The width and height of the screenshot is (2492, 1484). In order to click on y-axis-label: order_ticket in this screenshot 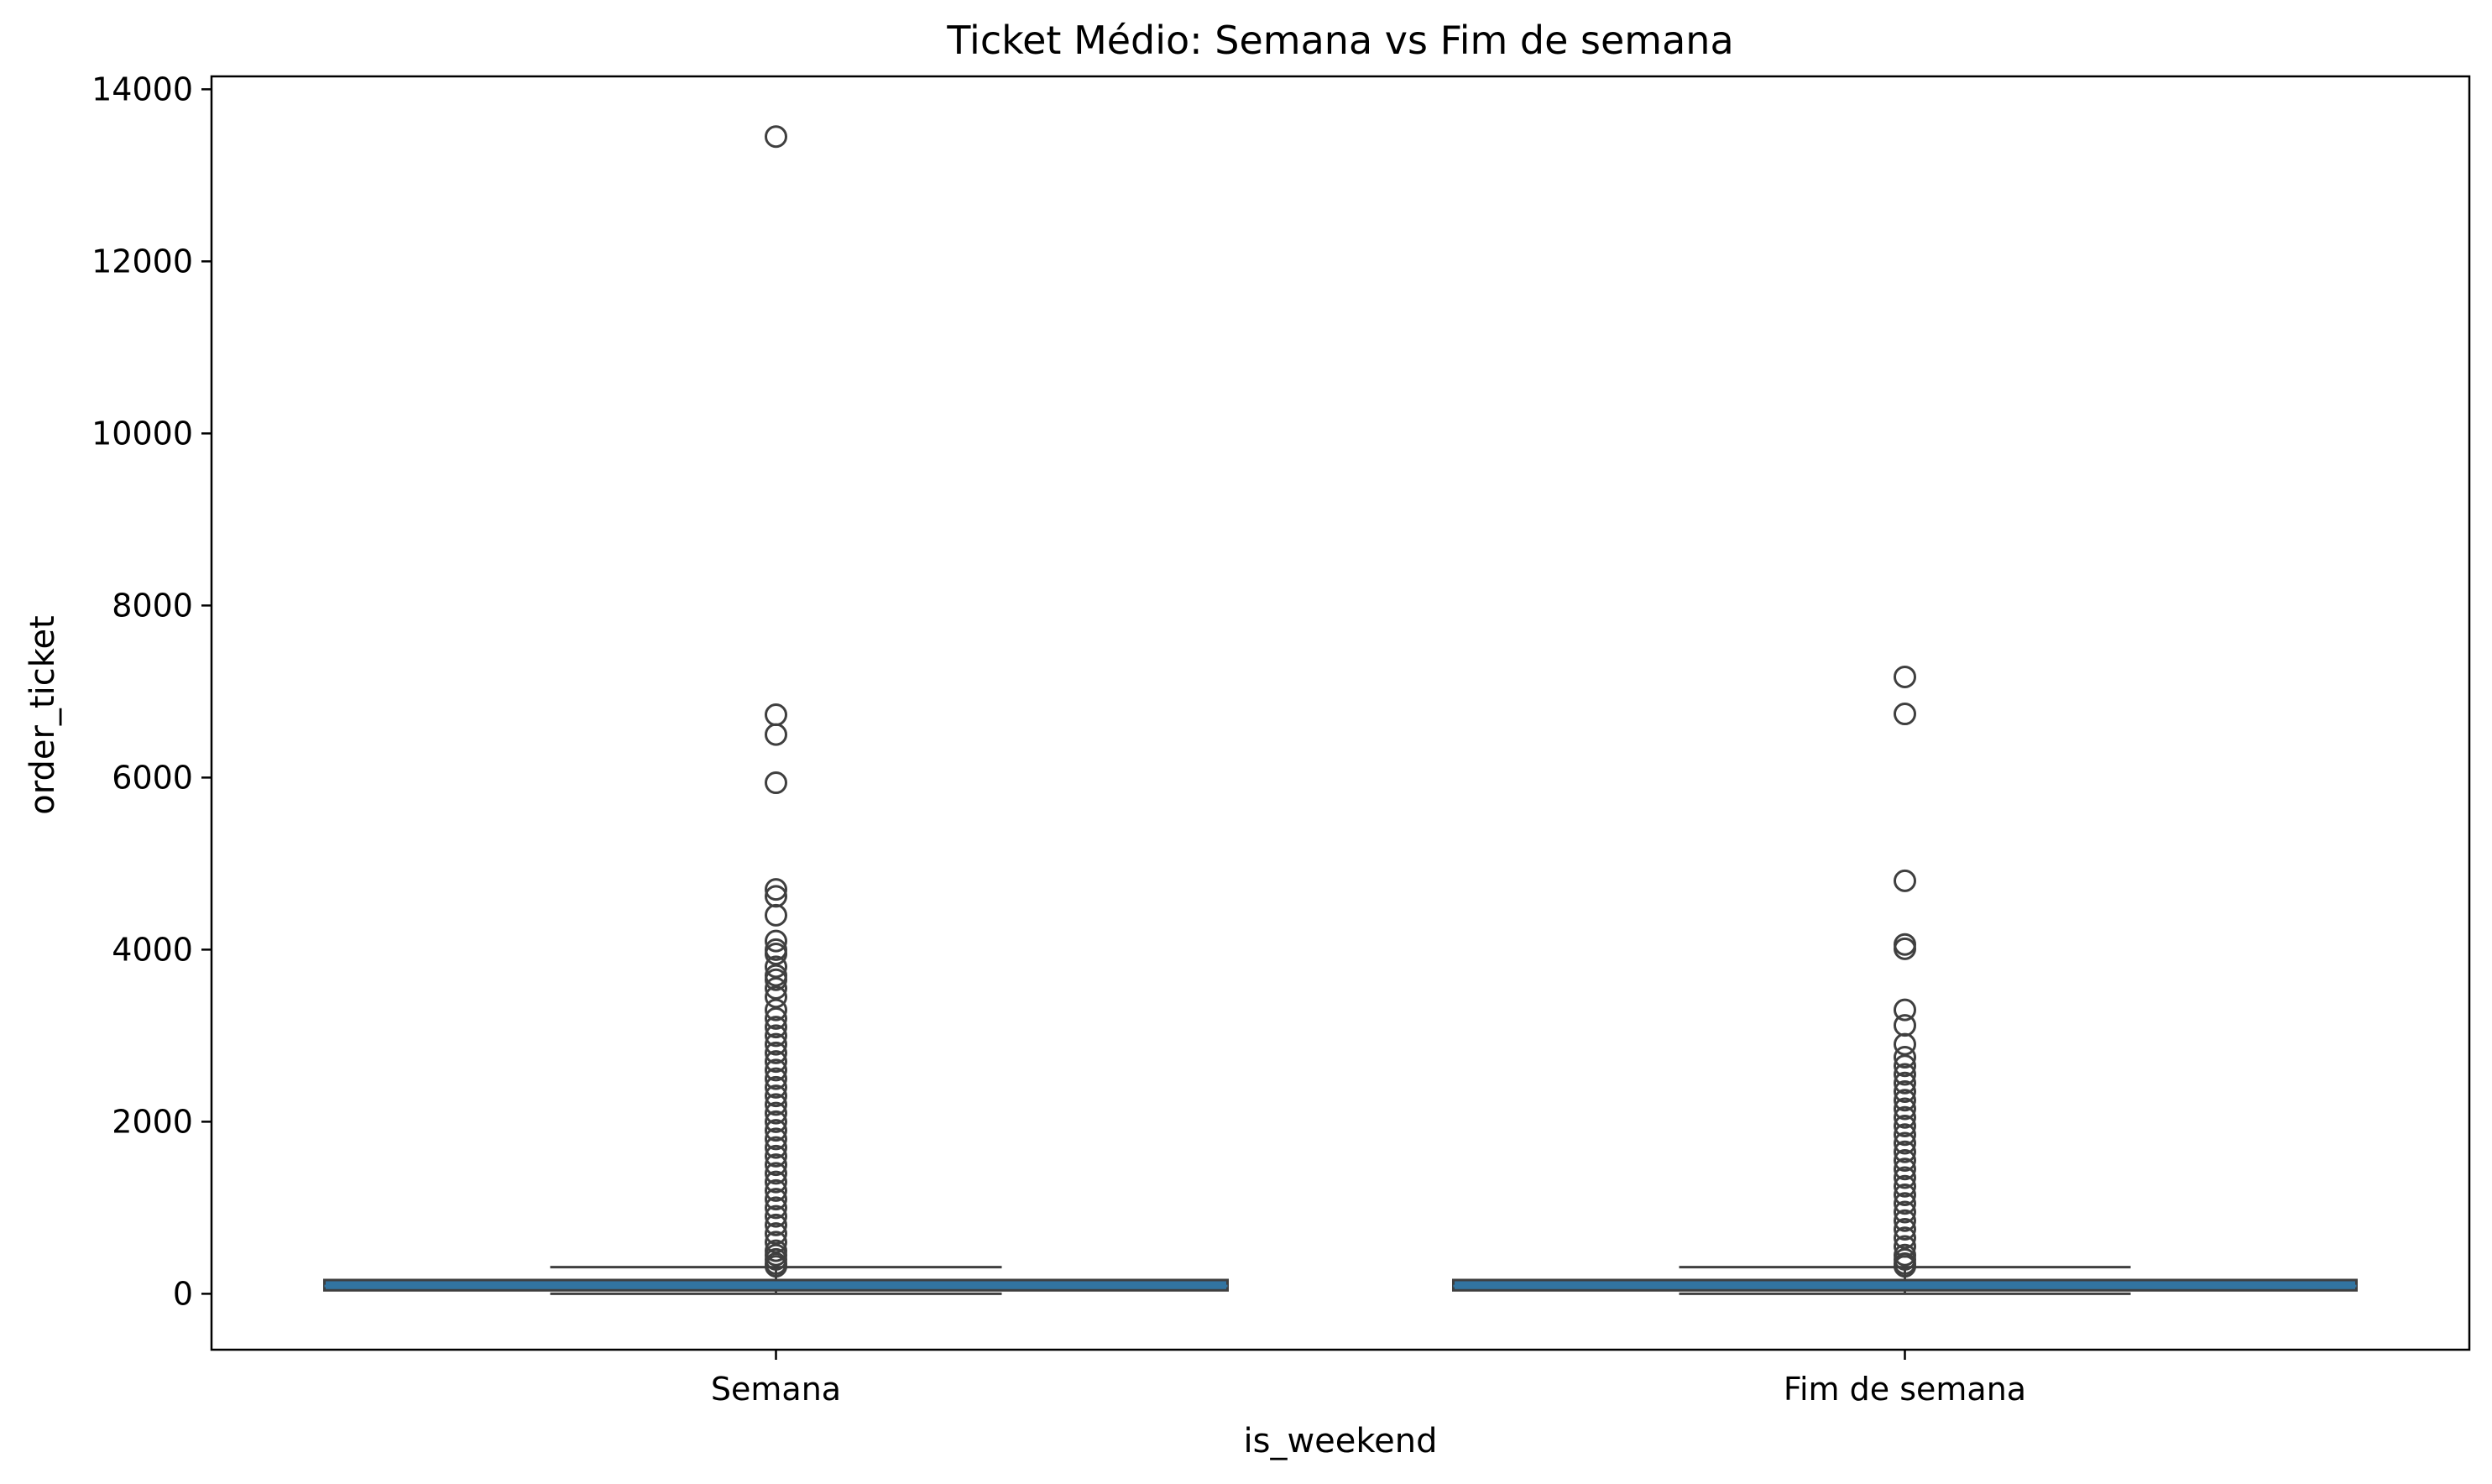, I will do `click(43, 714)`.